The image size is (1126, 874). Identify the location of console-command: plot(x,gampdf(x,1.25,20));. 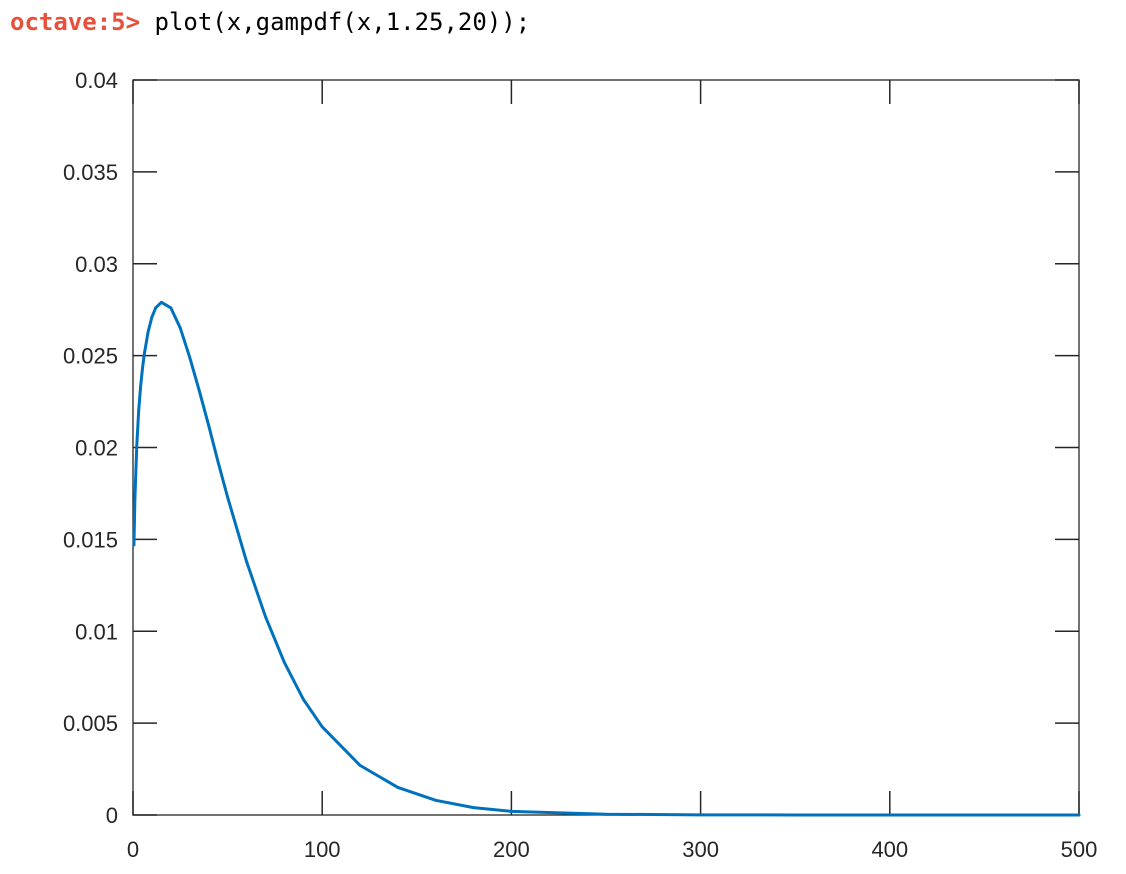
(342, 22).